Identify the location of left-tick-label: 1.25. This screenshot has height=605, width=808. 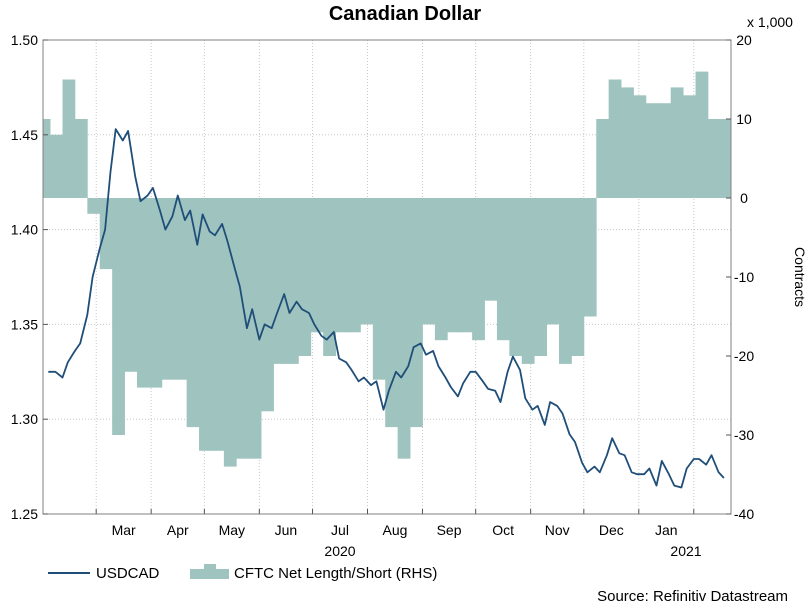
(24, 514).